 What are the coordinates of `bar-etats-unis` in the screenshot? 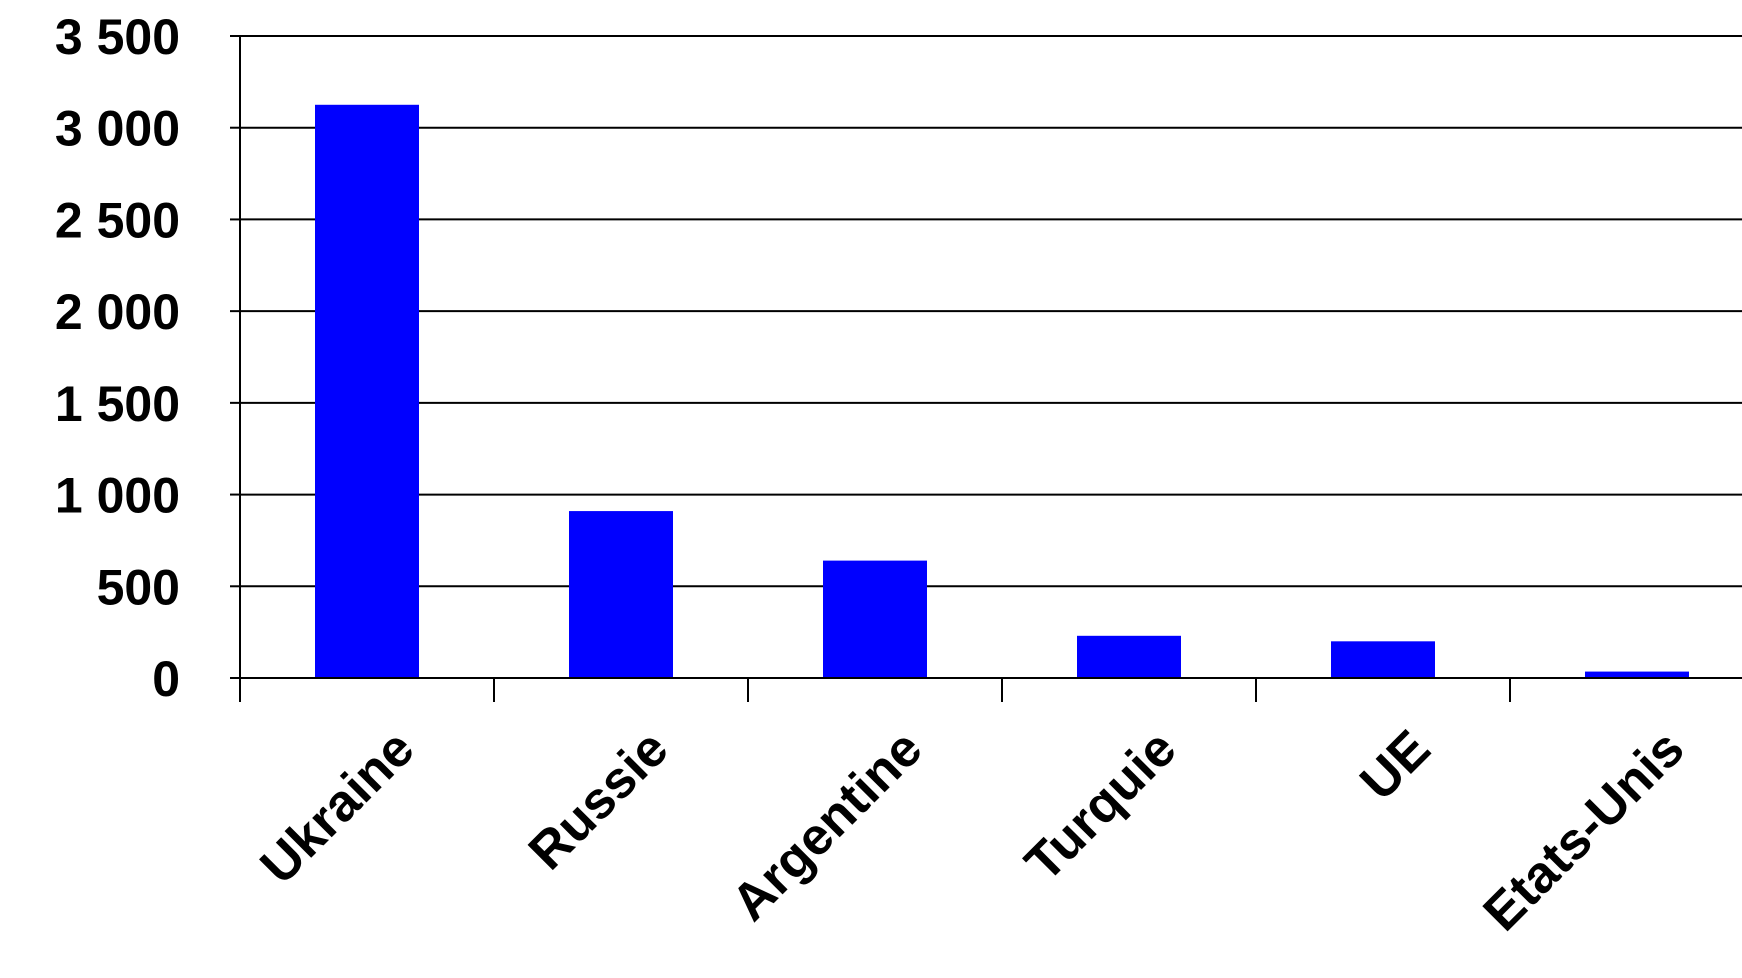 It's located at (1637, 674).